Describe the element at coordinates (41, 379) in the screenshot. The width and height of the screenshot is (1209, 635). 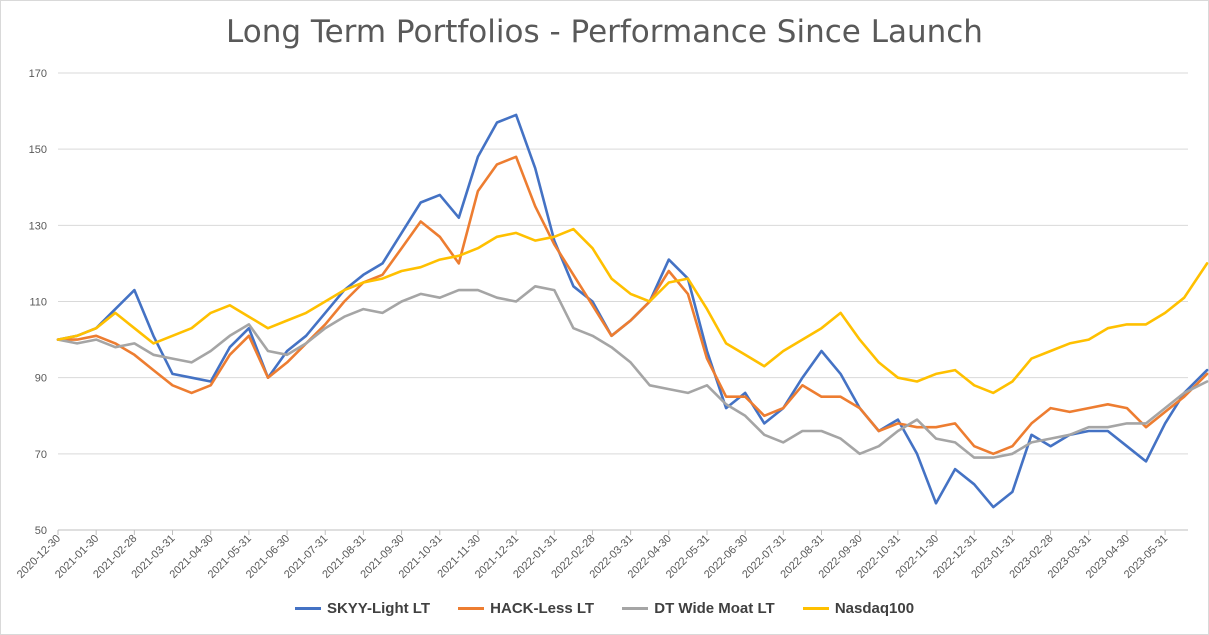
I see `y-tick-label-90: 90` at that location.